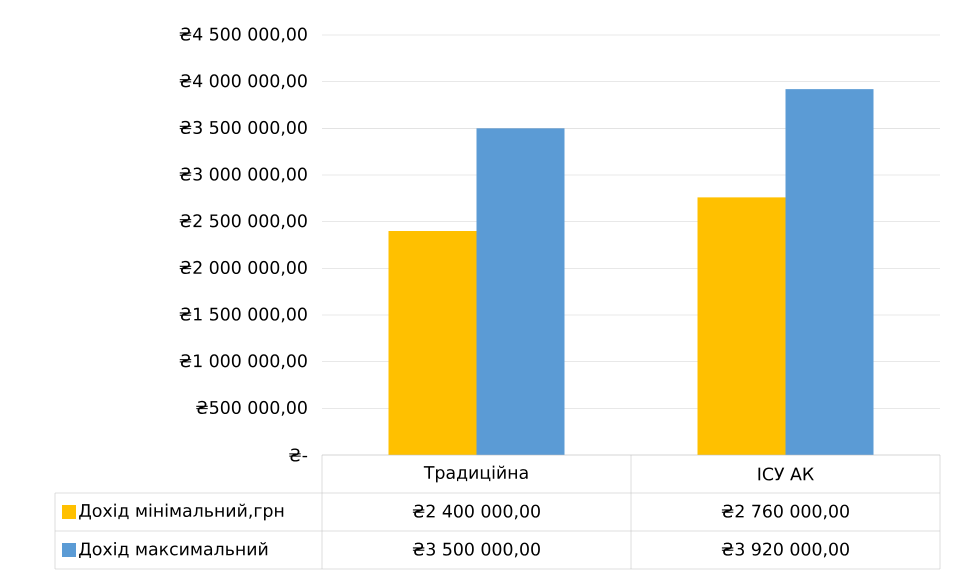 The width and height of the screenshot is (957, 575). Describe the element at coordinates (476, 512) in the screenshot. I see `data-label: ₴2 400 000,00` at that location.